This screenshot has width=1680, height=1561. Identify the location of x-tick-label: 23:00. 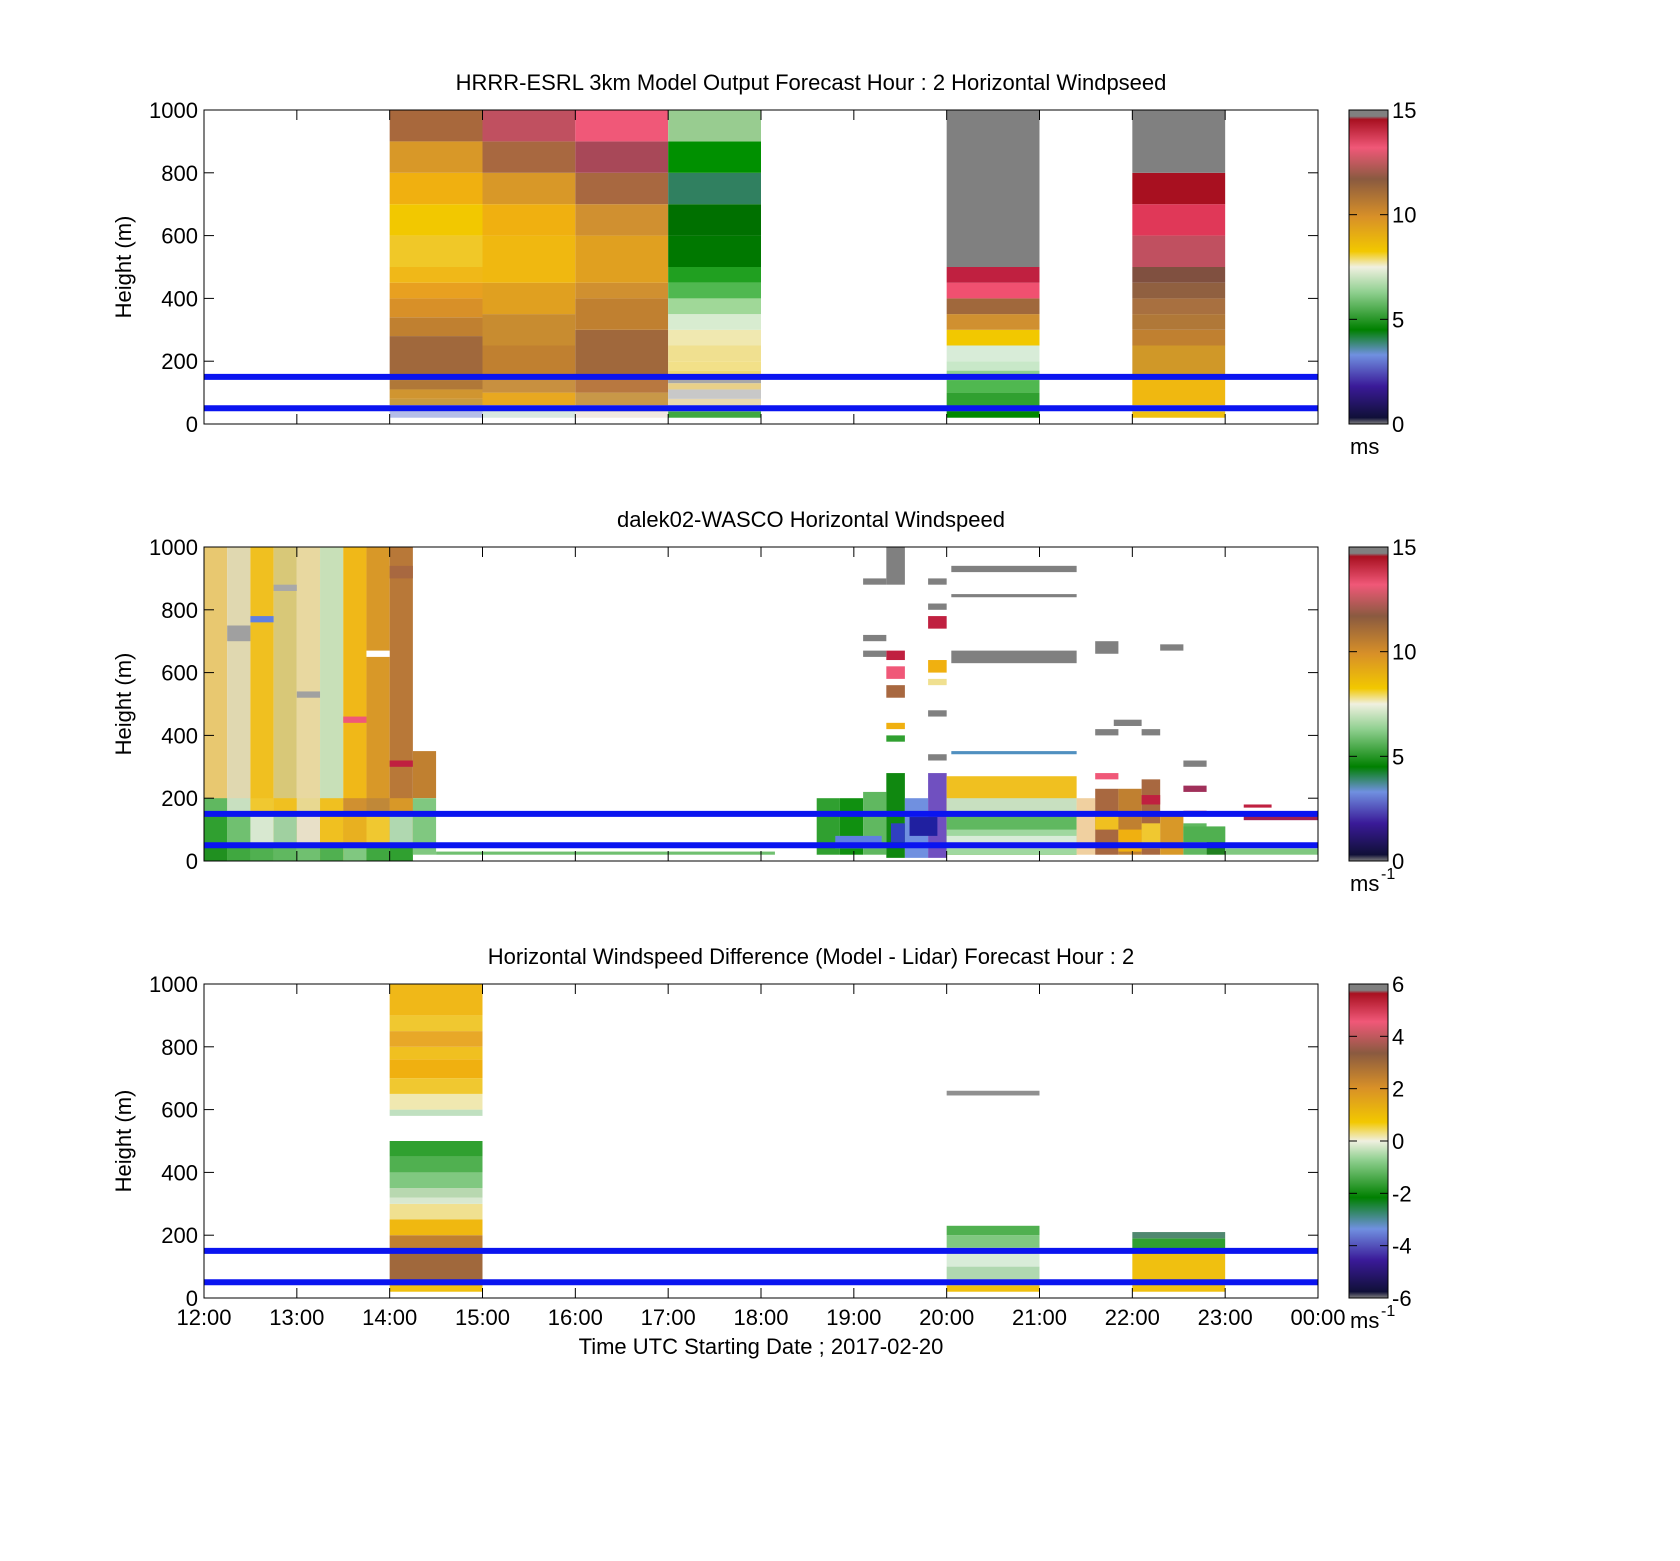
(1225, 1317).